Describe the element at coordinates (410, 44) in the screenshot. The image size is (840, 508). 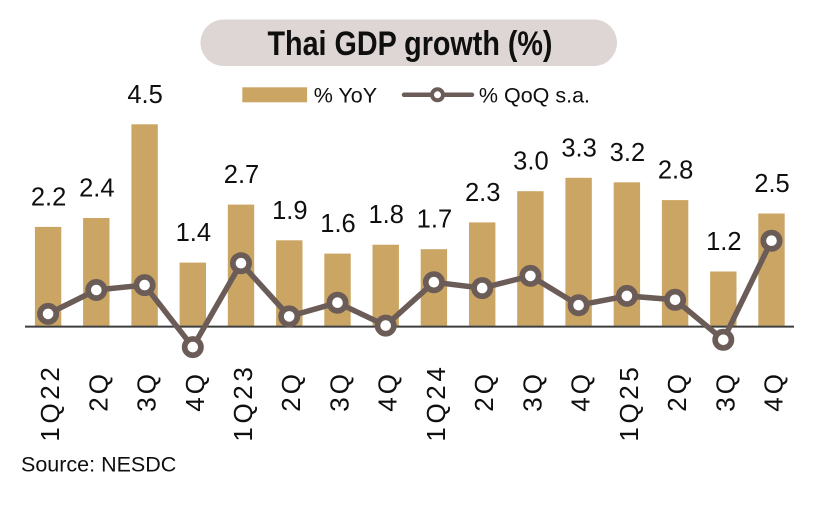
I see `svg-text: Thai GDP growth (%)` at that location.